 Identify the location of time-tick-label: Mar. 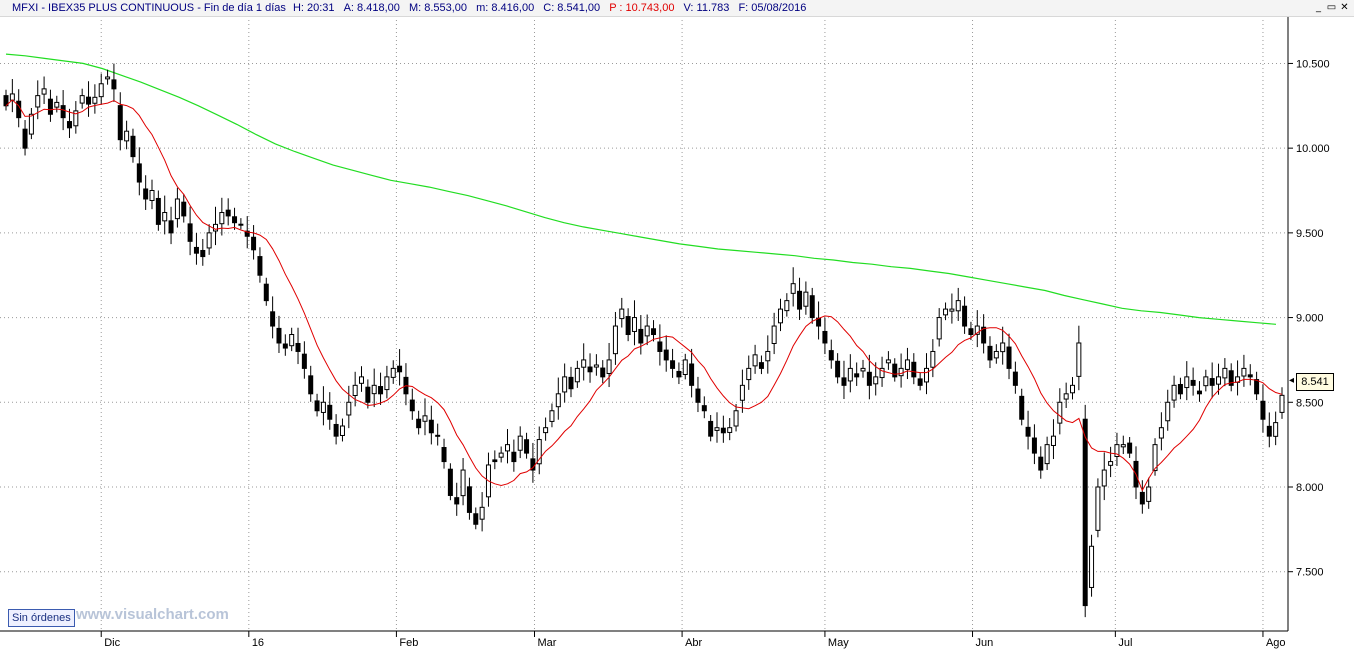
(546, 643).